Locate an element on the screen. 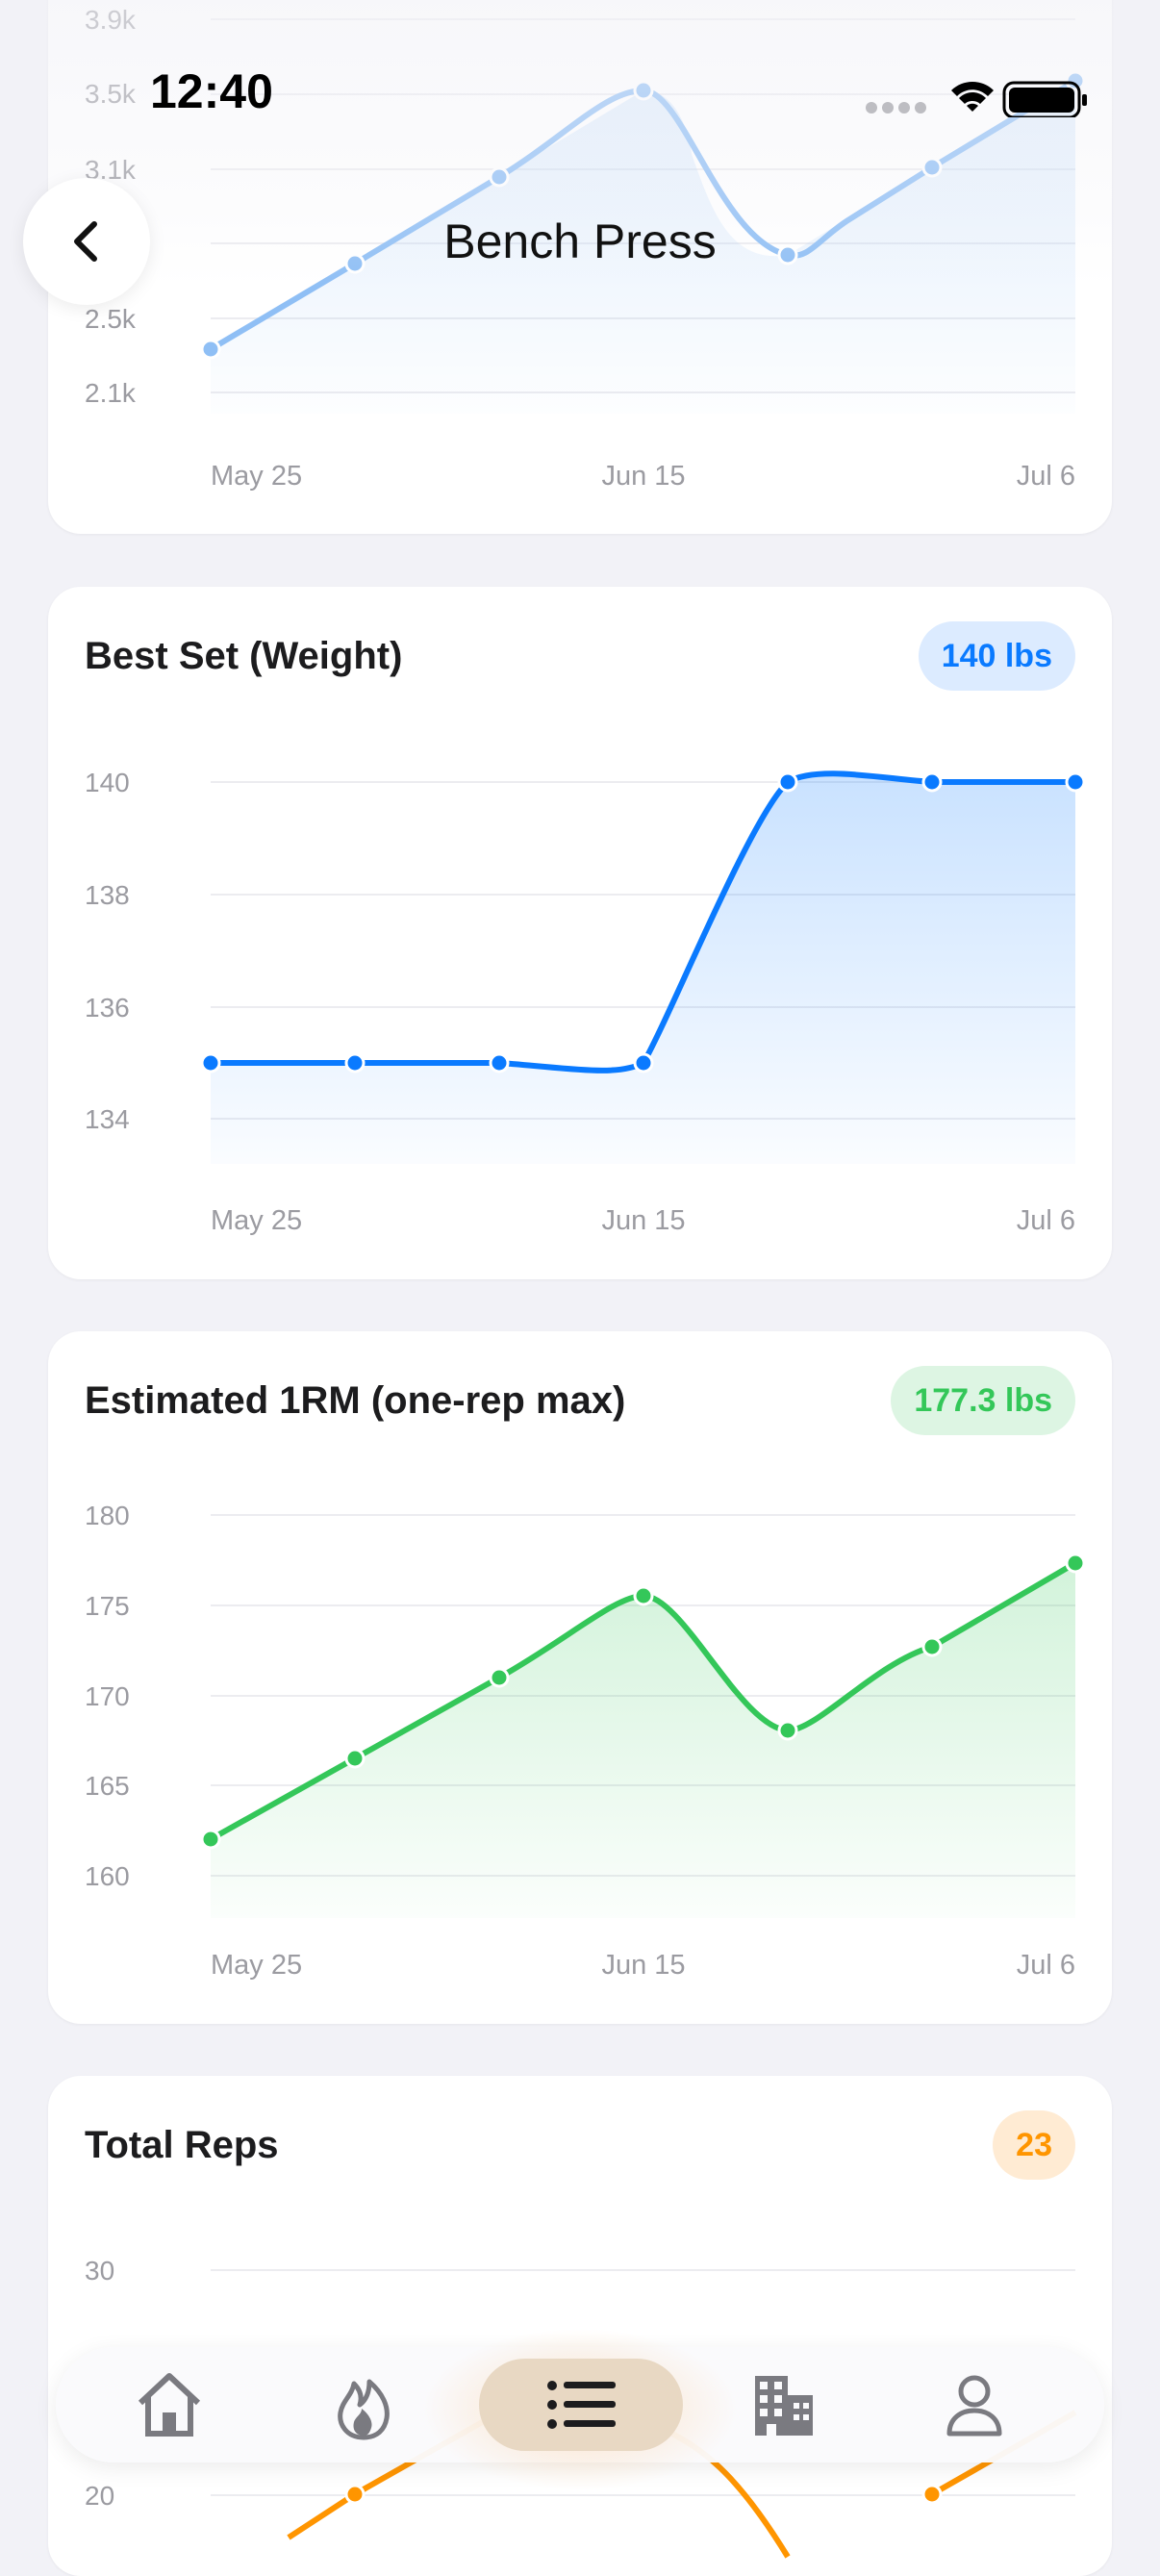  tab-bar is located at coordinates (580, 2409).